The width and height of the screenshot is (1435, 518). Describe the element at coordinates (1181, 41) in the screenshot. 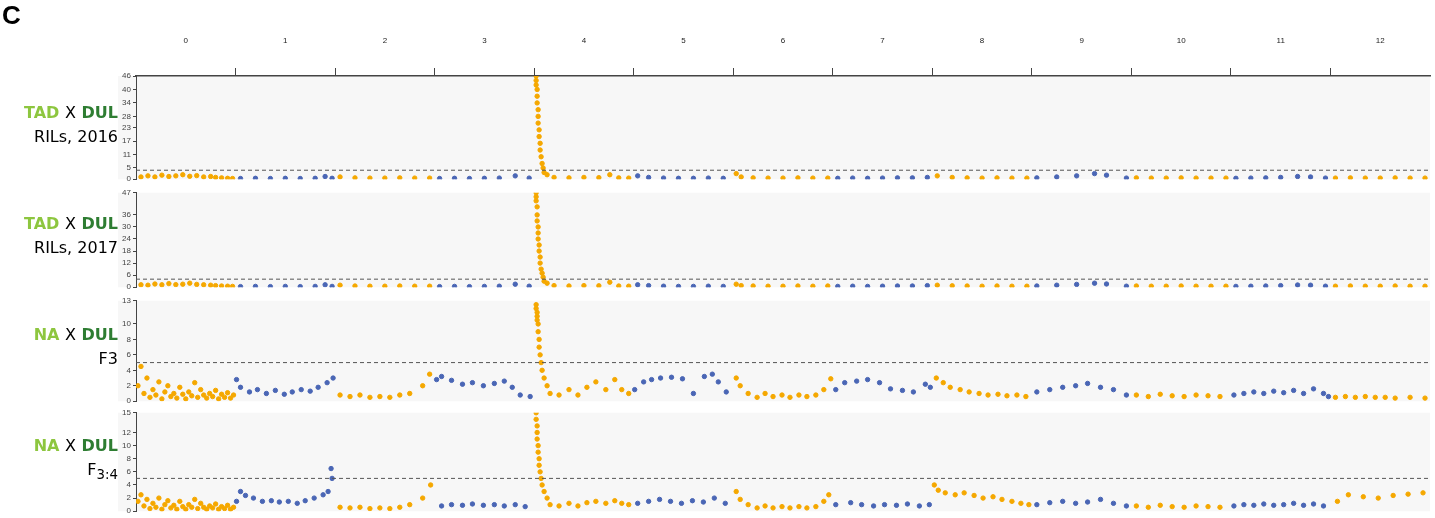

I see `x-tick-label: 10` at that location.